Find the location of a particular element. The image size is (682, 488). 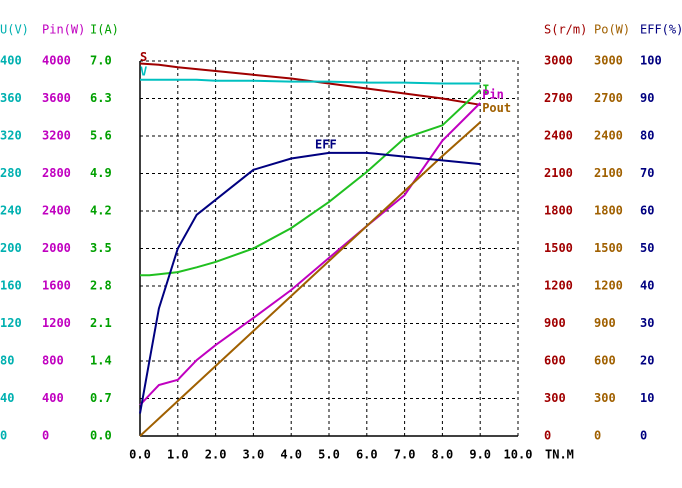

y-tick-label: 30 is located at coordinates (647, 323).